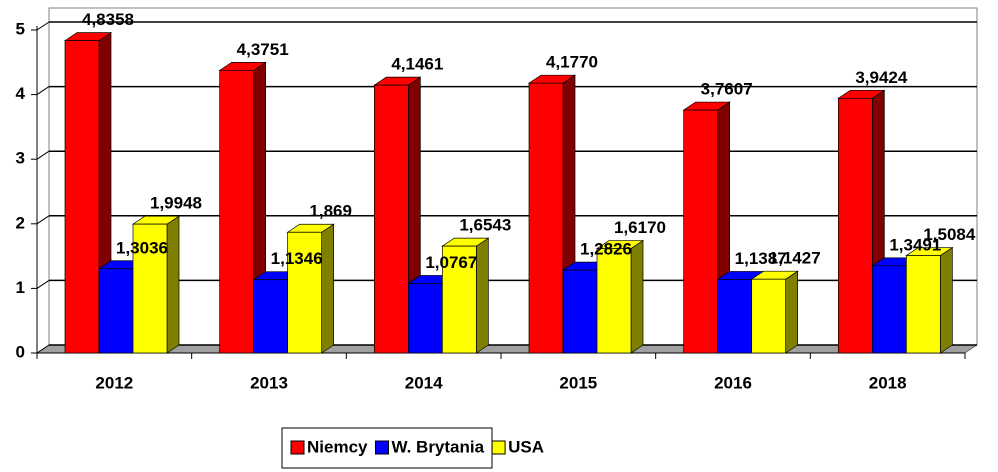  I want to click on y-tick-label: 0, so click(20, 351).